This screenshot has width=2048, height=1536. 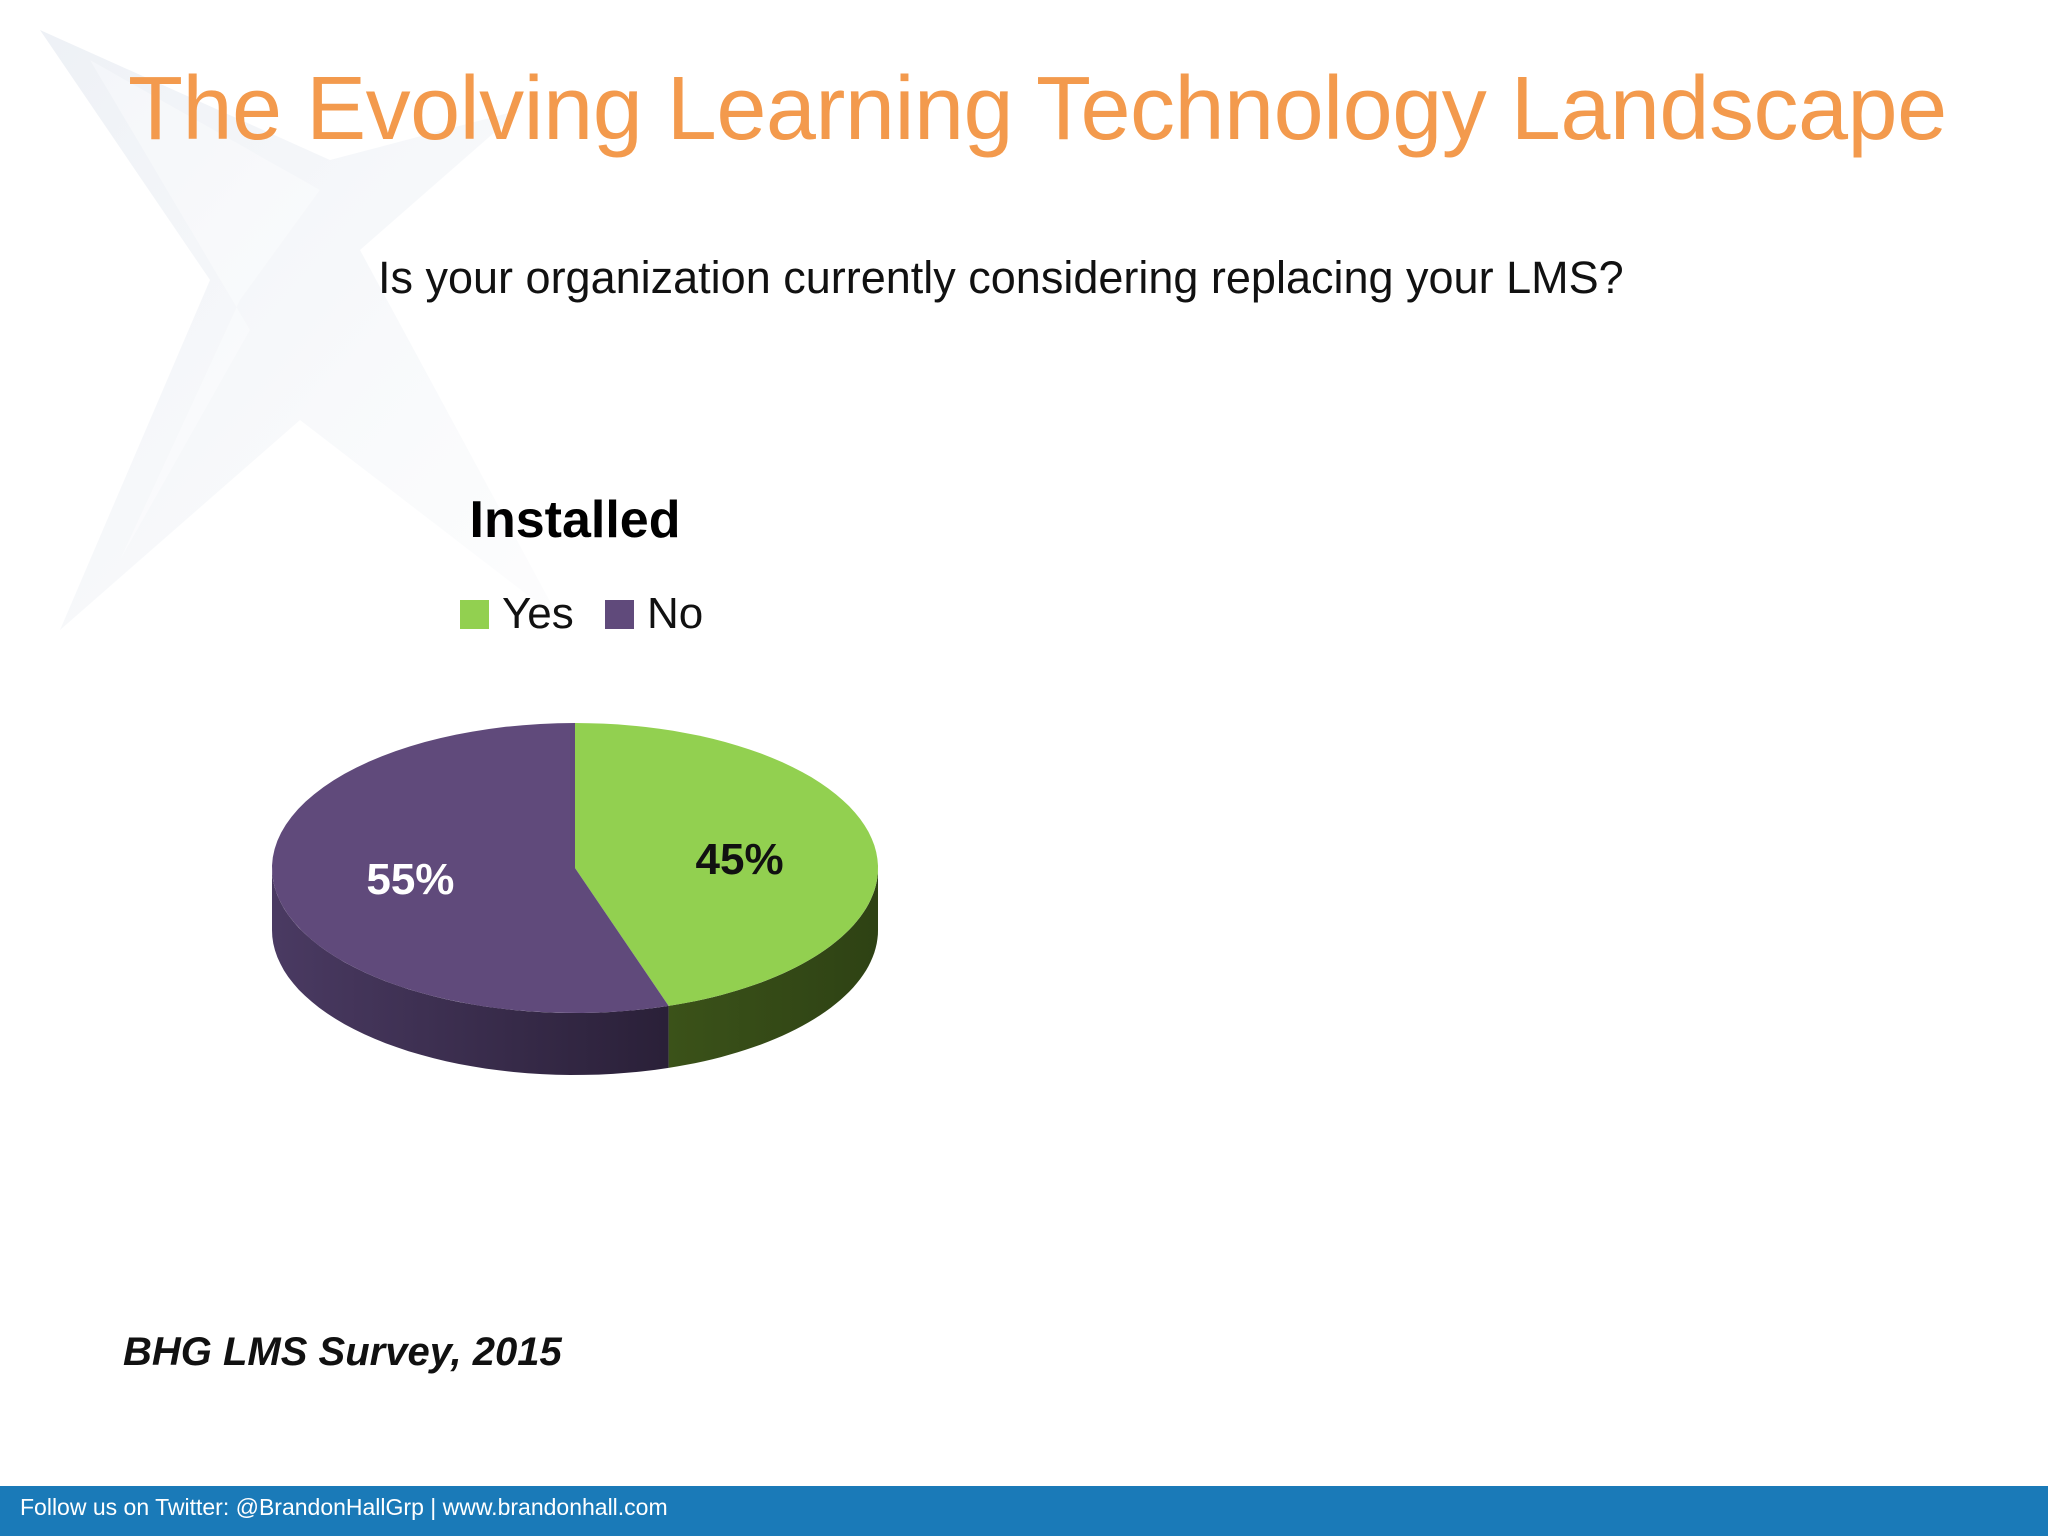 What do you see at coordinates (575, 520) in the screenshot?
I see `chart-title: Installed` at bounding box center [575, 520].